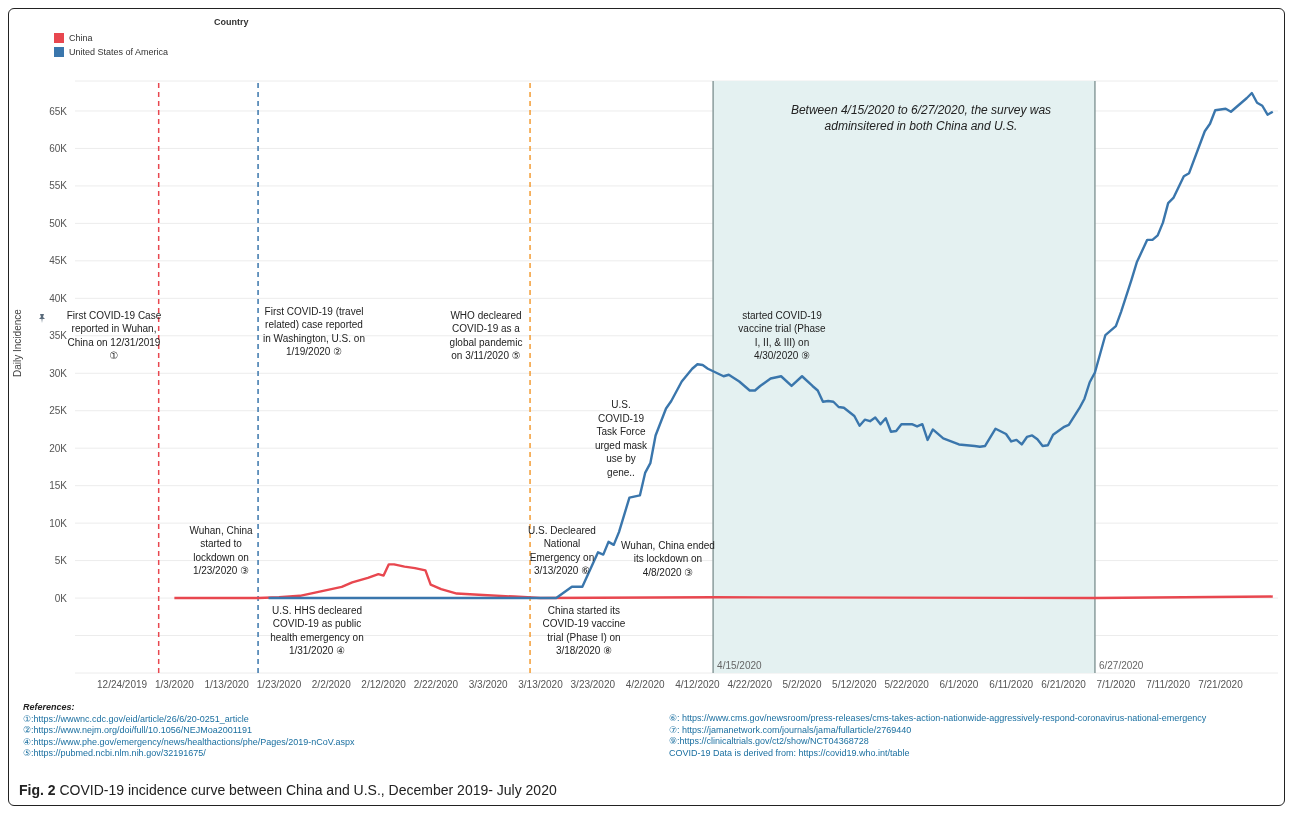  What do you see at coordinates (314, 331) in the screenshot?
I see `annotation: First COVID-19 (travel related) case reported in Washington, U.S. on 1/19/2020 ②` at bounding box center [314, 331].